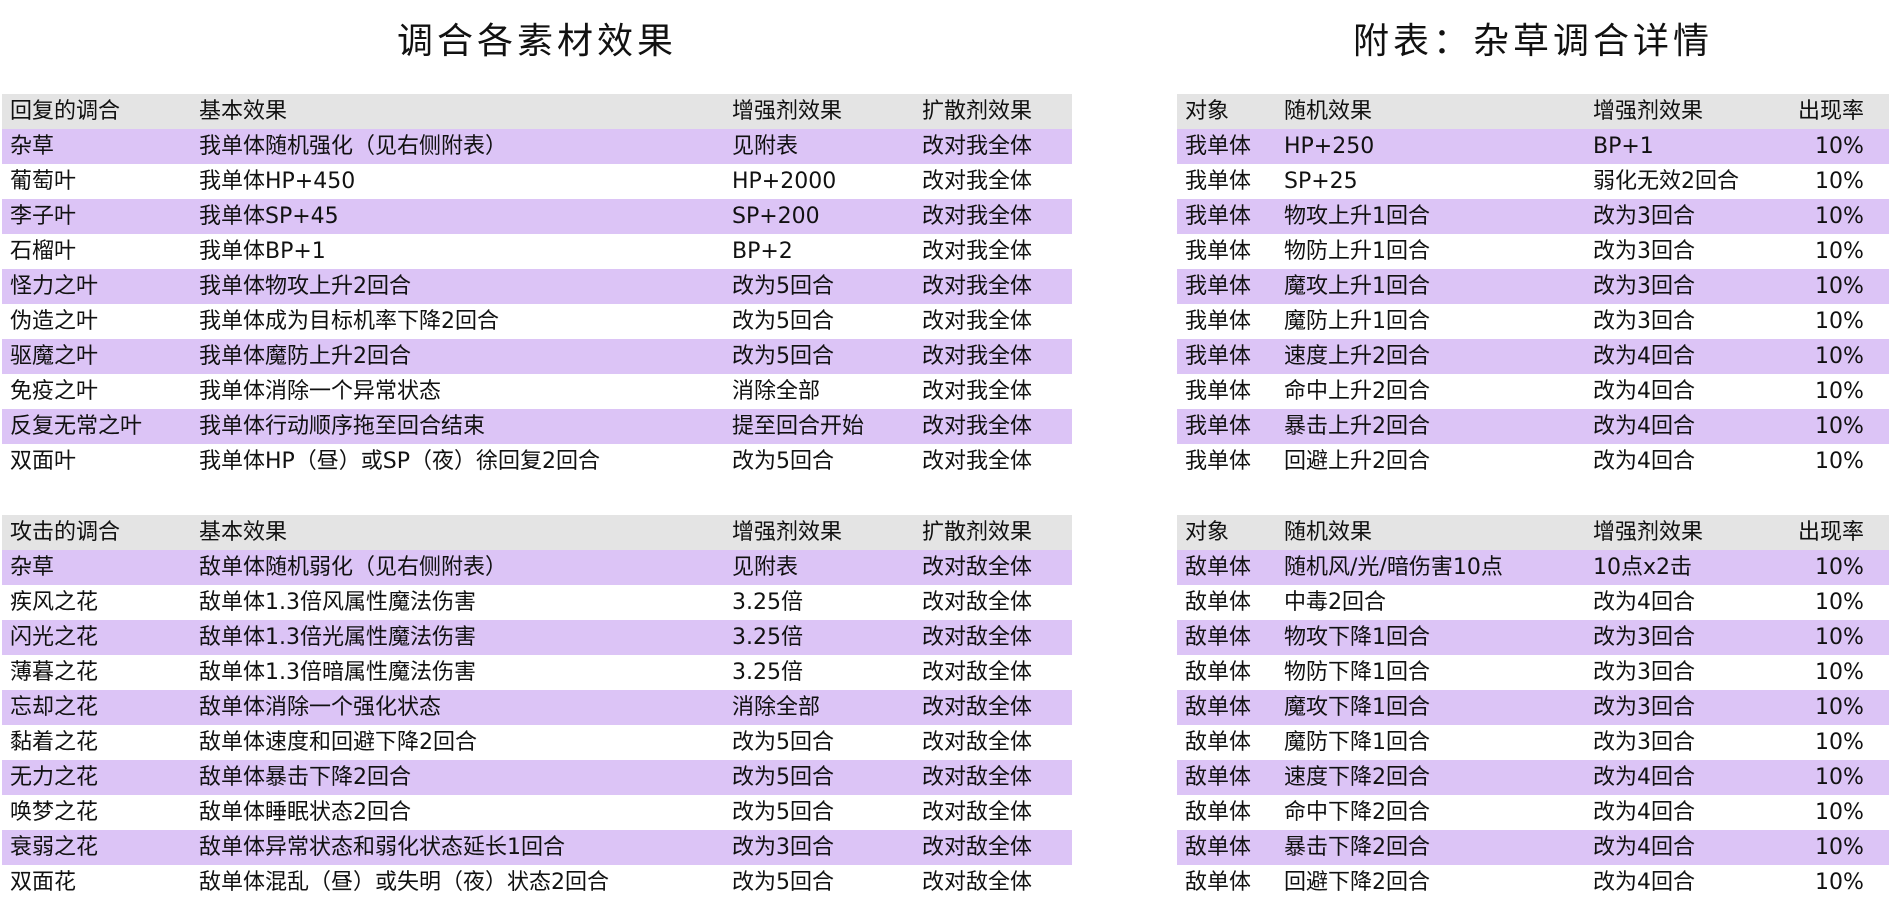 The width and height of the screenshot is (1893, 903). What do you see at coordinates (43, 461) in the screenshot?
I see `cell: 双面叶` at bounding box center [43, 461].